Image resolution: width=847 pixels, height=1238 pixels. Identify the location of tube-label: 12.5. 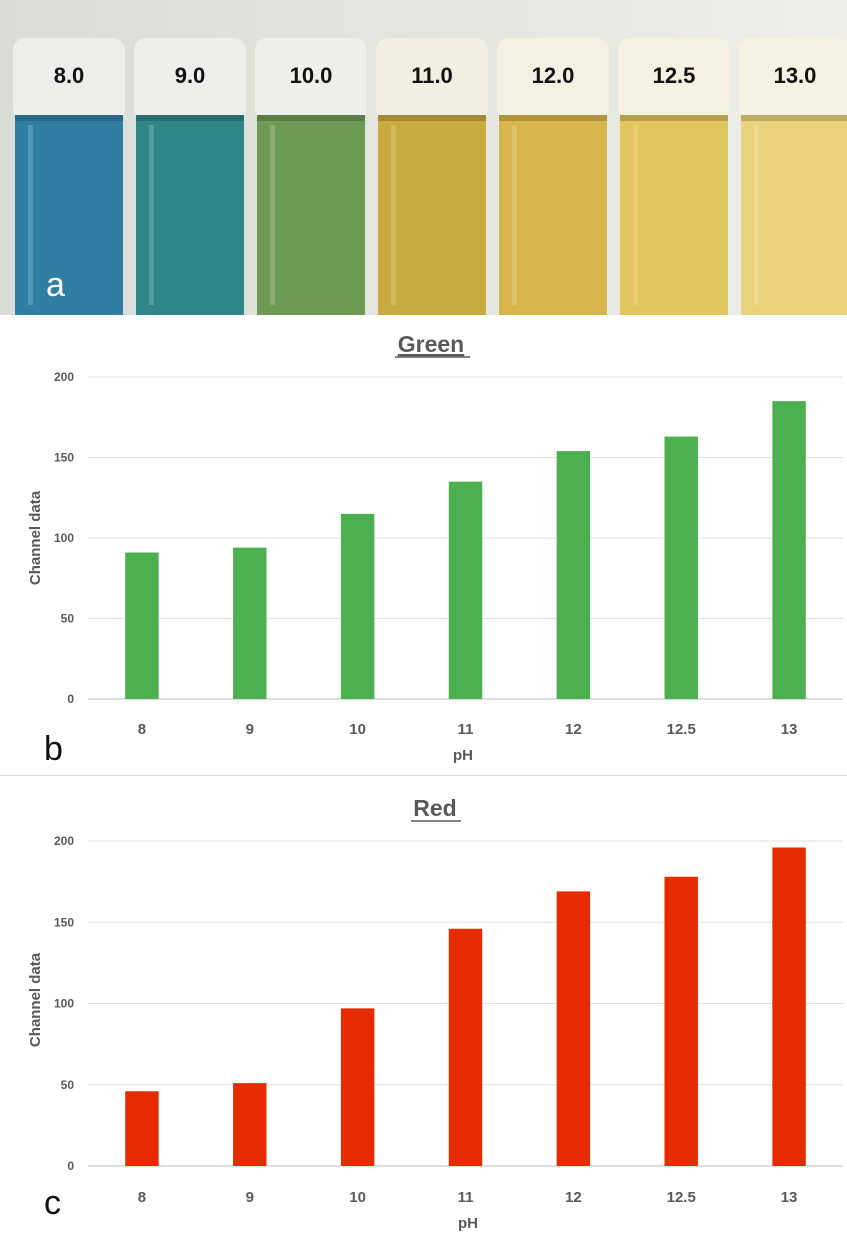
(674, 75).